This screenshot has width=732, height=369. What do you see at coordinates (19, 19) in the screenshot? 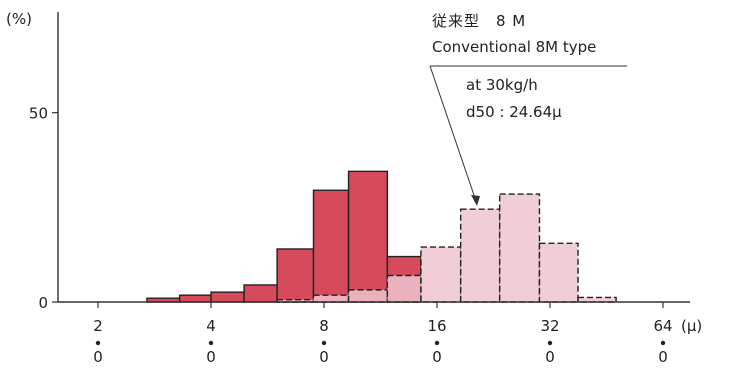
I see `y-unit-label: (%)` at bounding box center [19, 19].